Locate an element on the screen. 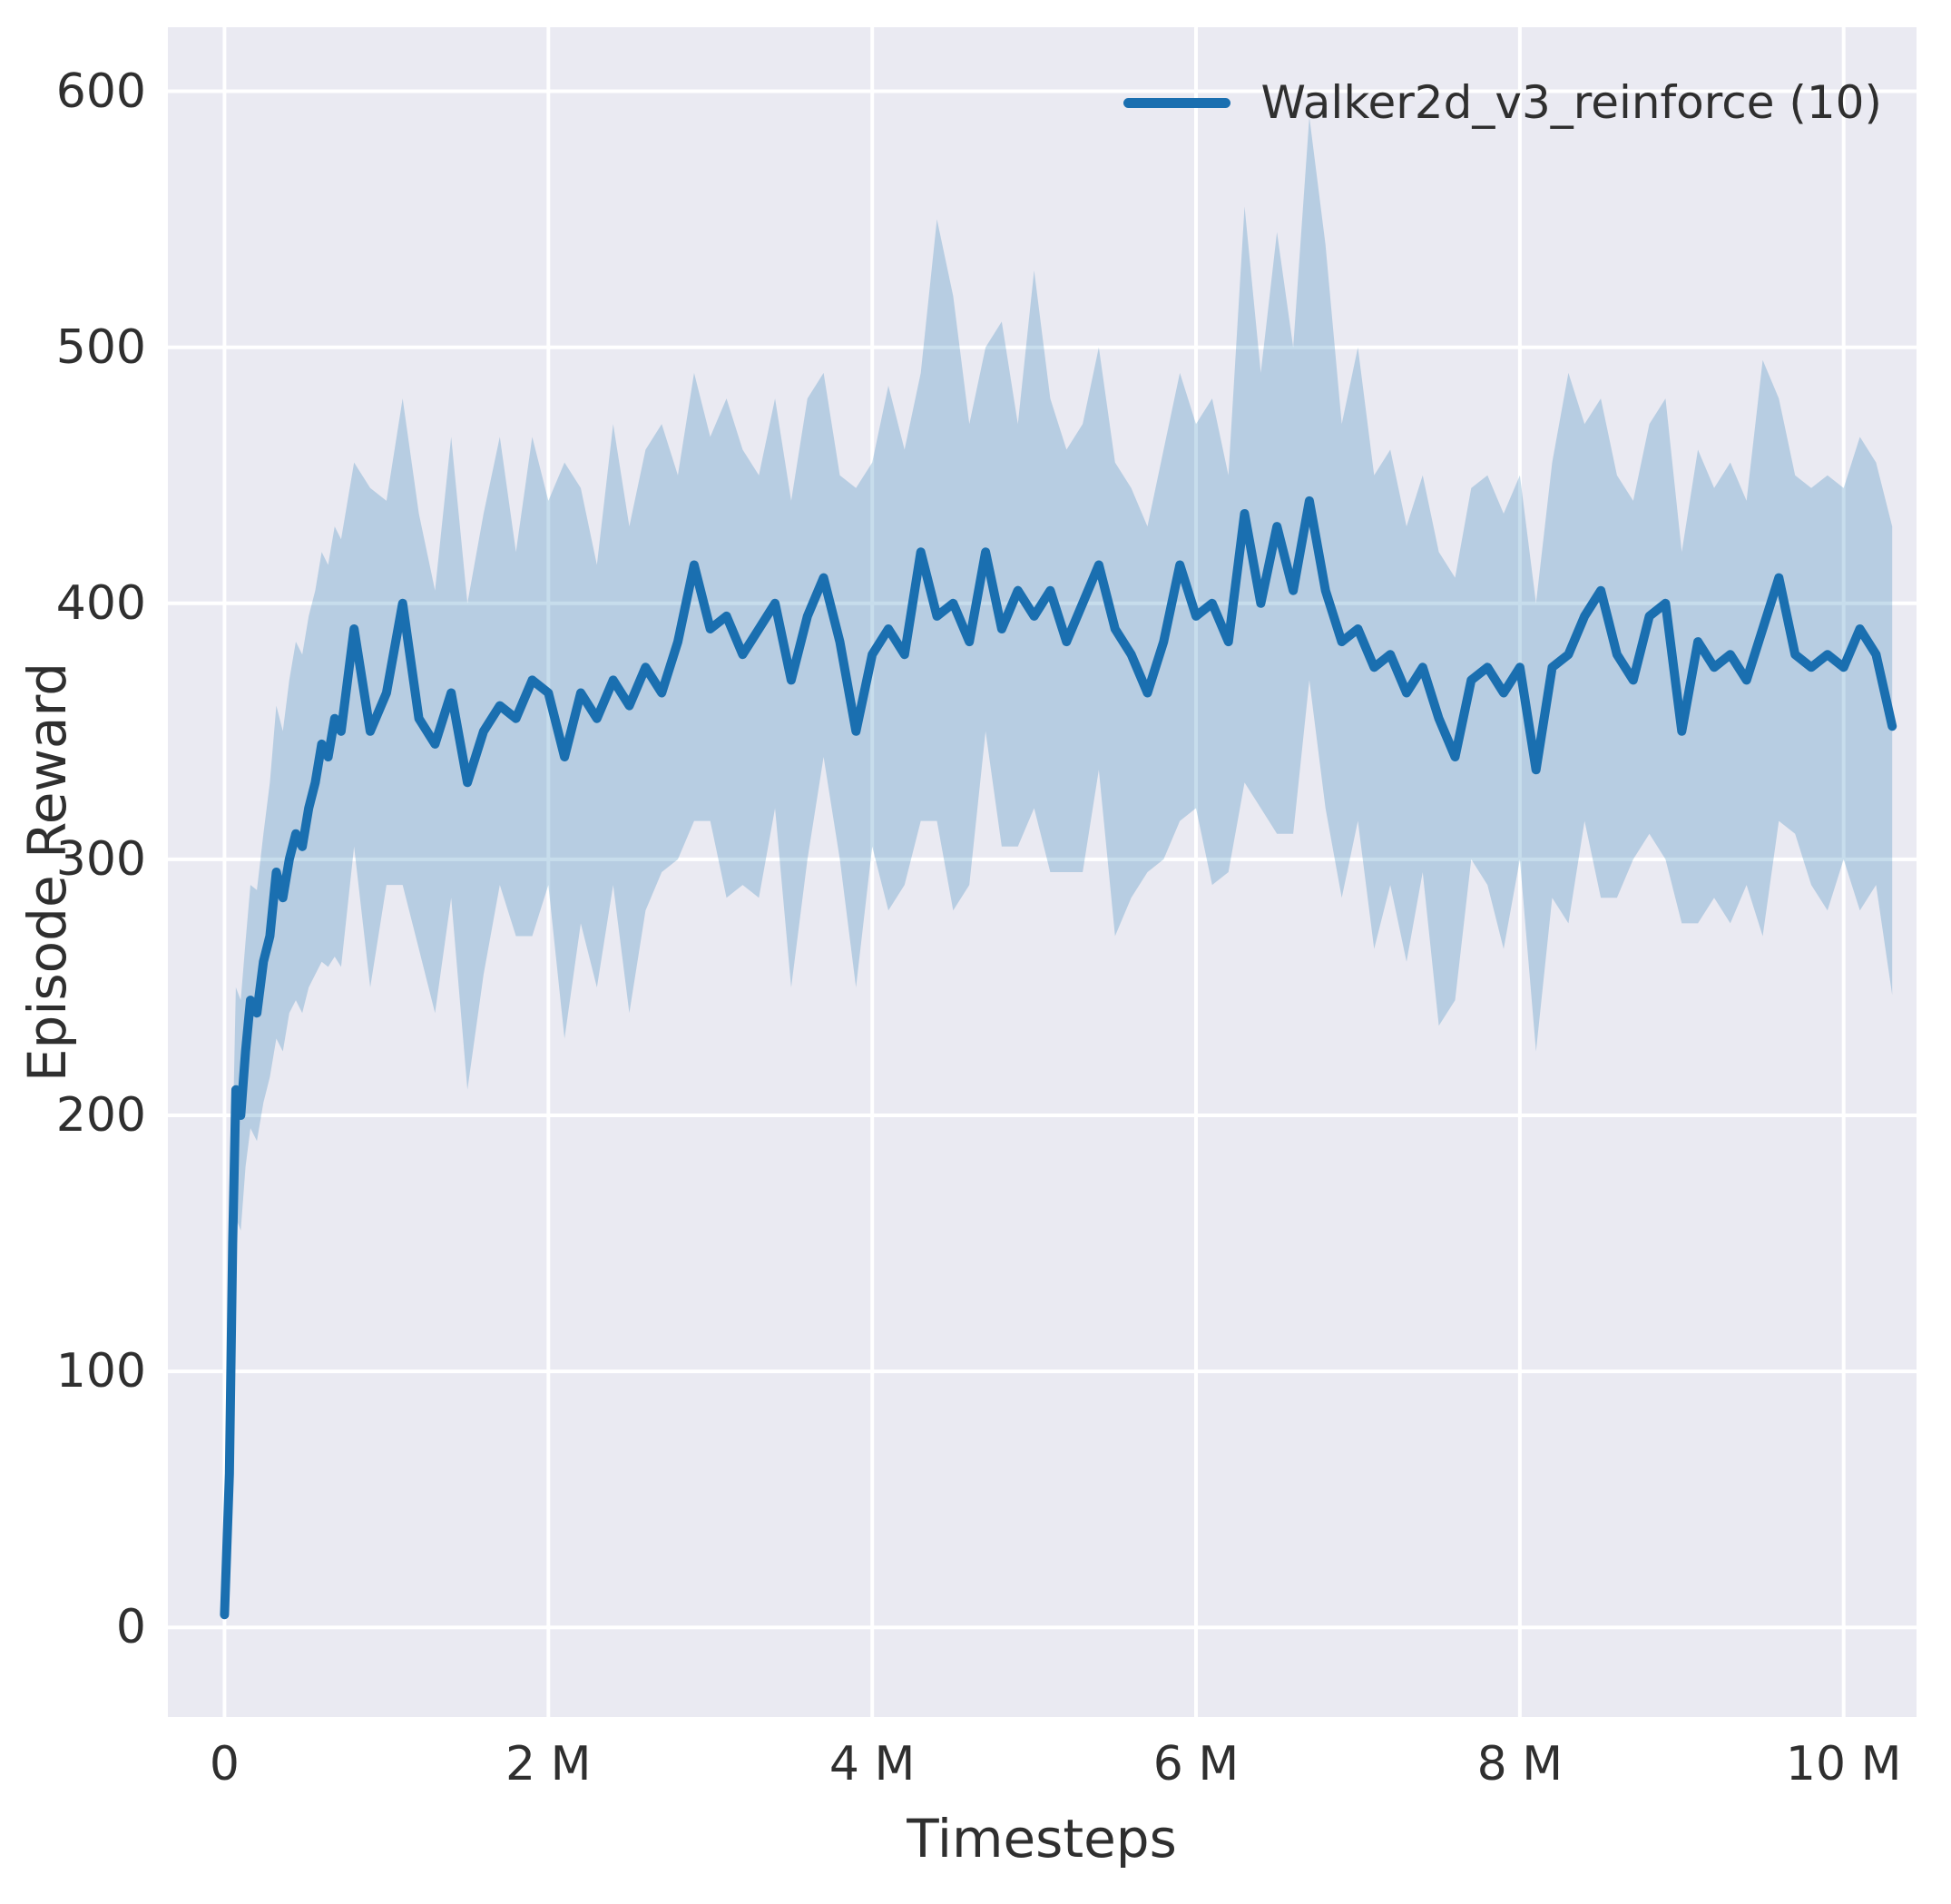 This screenshot has width=1951, height=1904. y-tick-label: 100 is located at coordinates (101, 1372).